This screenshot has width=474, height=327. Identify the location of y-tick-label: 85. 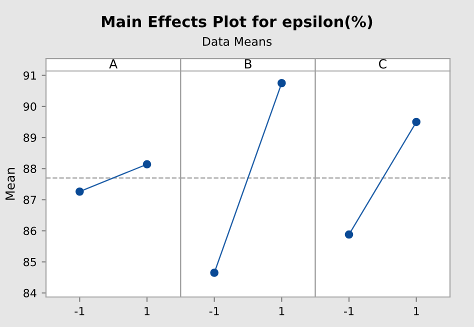
(30, 262).